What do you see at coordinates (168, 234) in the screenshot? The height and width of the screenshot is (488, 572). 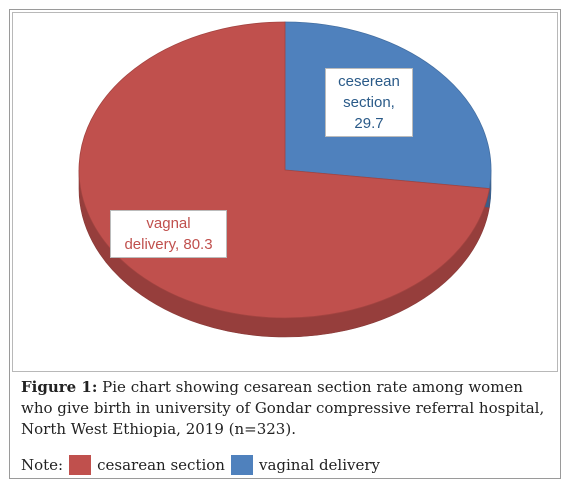 I see `data-label-vagnal: vagnal delivery, 80.3` at bounding box center [168, 234].